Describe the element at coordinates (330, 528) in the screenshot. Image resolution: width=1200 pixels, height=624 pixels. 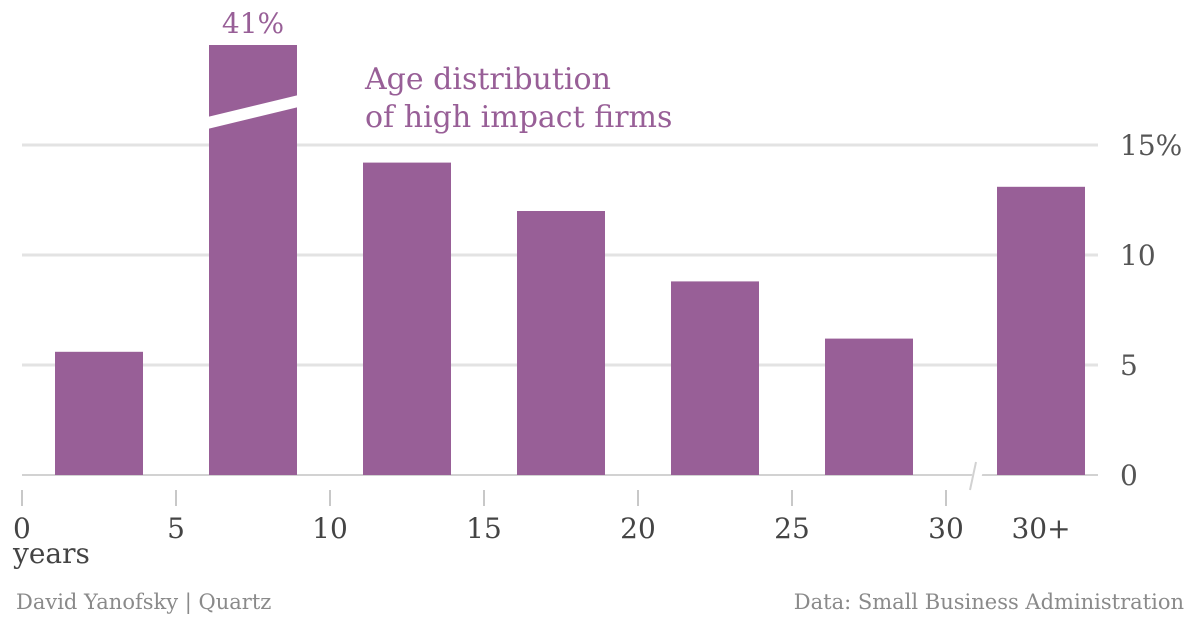
I see `x-tick-label: 10` at that location.